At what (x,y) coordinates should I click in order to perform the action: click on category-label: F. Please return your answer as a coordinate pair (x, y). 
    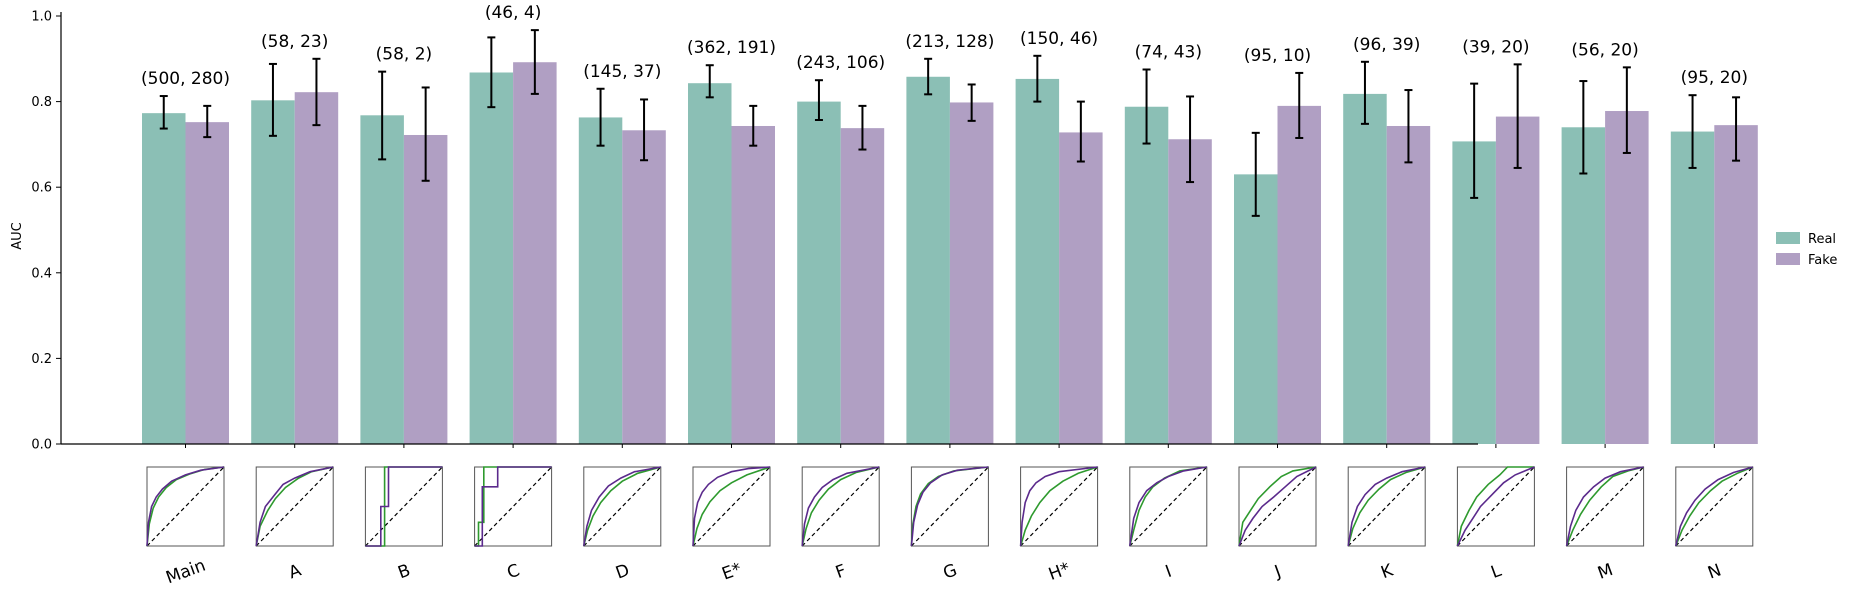
    Looking at the image, I should click on (841, 572).